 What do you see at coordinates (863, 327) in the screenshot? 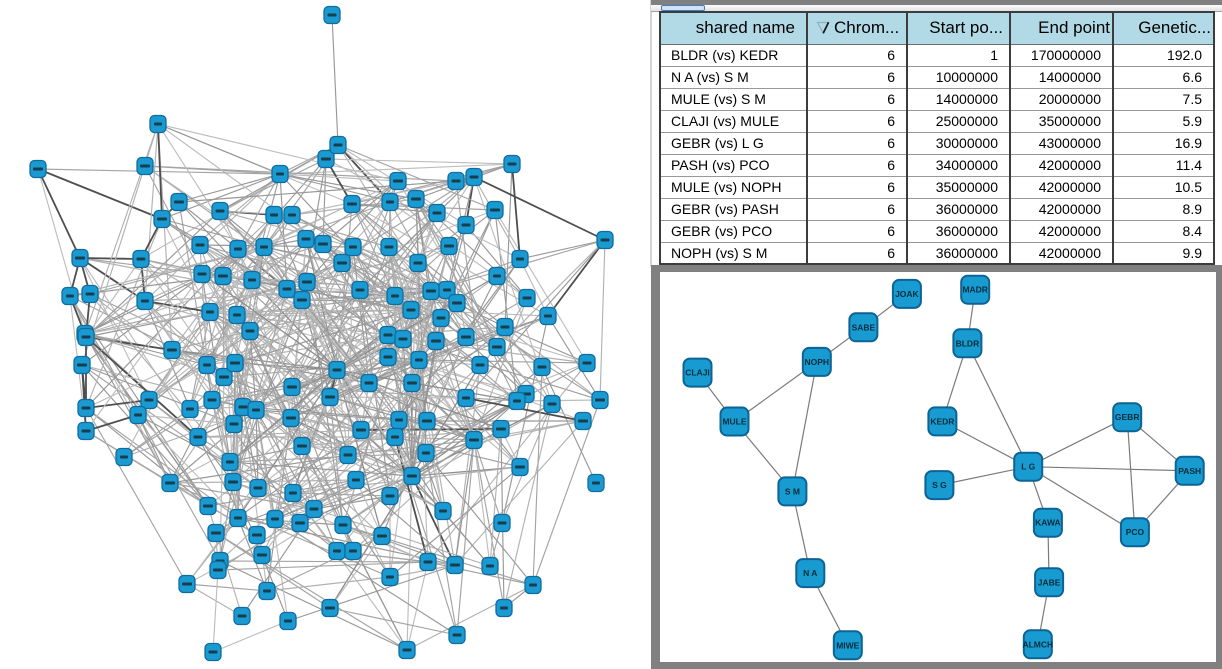
I see `svg-text: SABE` at bounding box center [863, 327].